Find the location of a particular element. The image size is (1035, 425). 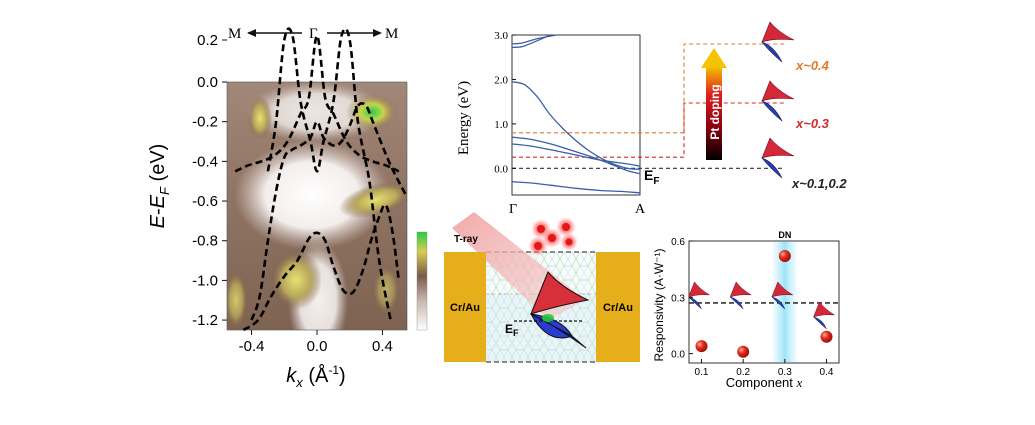

resp-xtick-label-1: 0.2 is located at coordinates (743, 372).